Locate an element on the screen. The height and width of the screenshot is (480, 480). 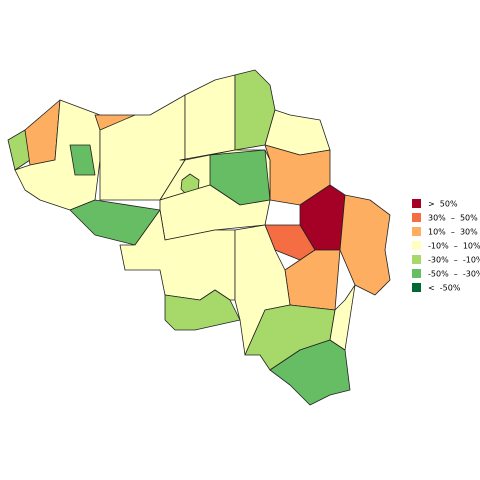
legend-label: > 50% is located at coordinates (443, 204).